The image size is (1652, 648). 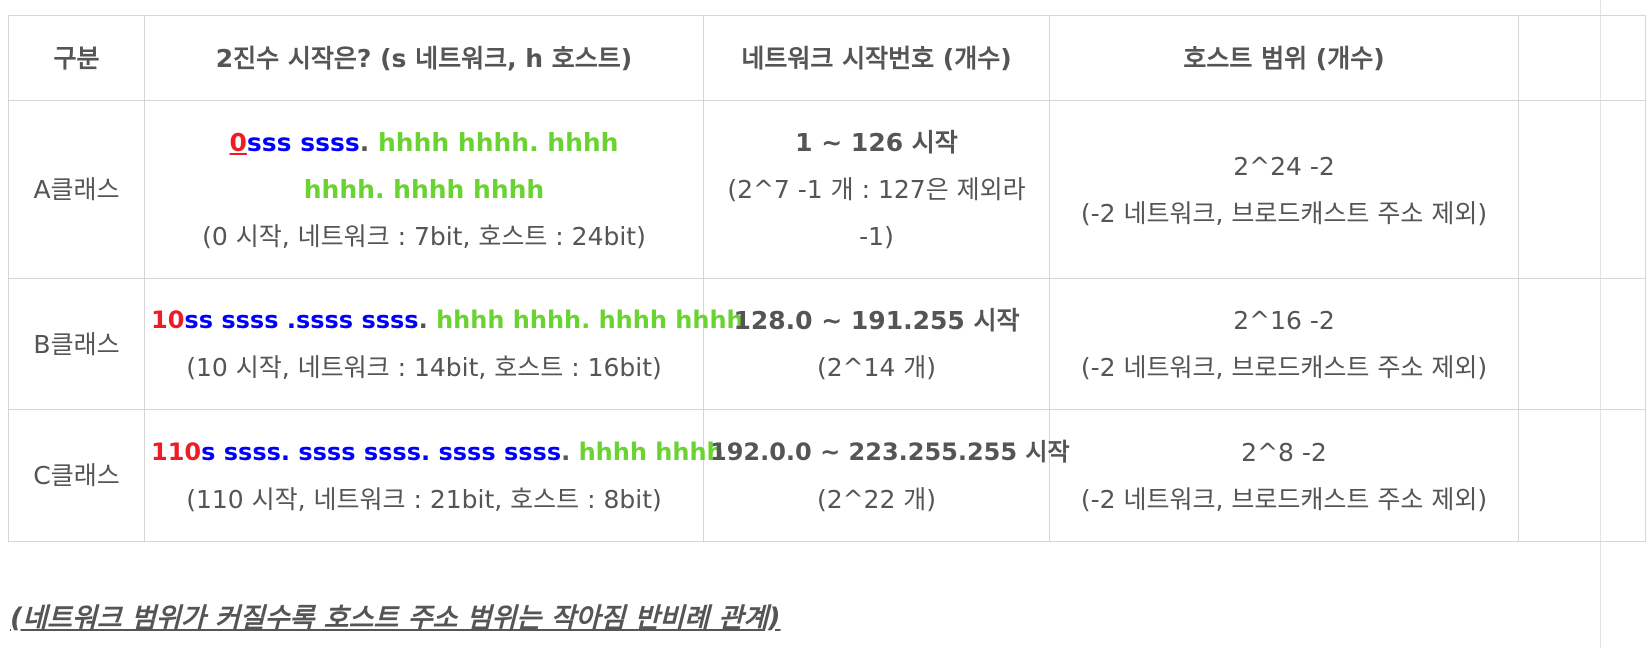 What do you see at coordinates (176, 451) in the screenshot?
I see `prefix-bits: 110` at bounding box center [176, 451].